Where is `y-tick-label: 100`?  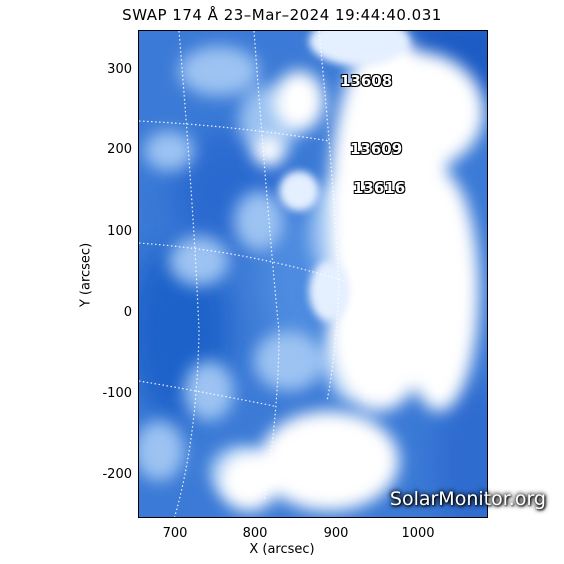
y-tick-label: 100 is located at coordinates (119, 231).